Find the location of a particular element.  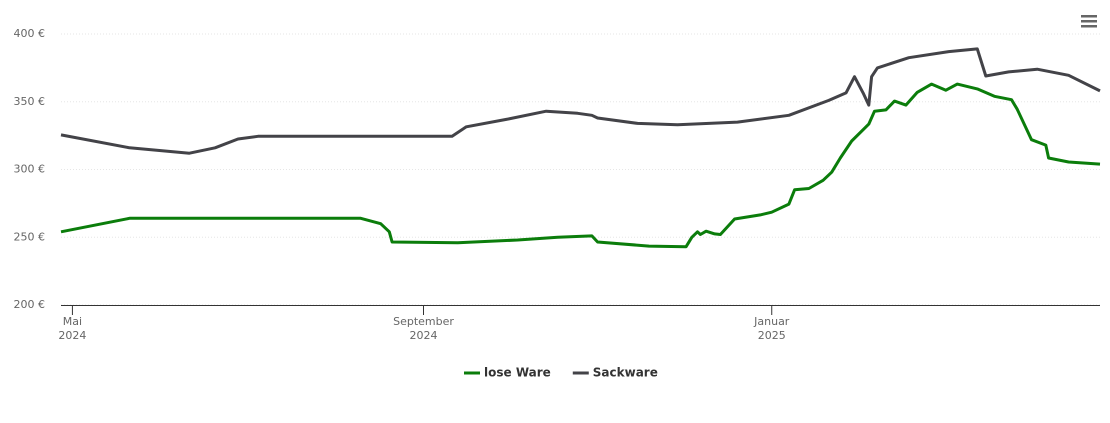

y-tick-label: 300 € is located at coordinates (30, 169).